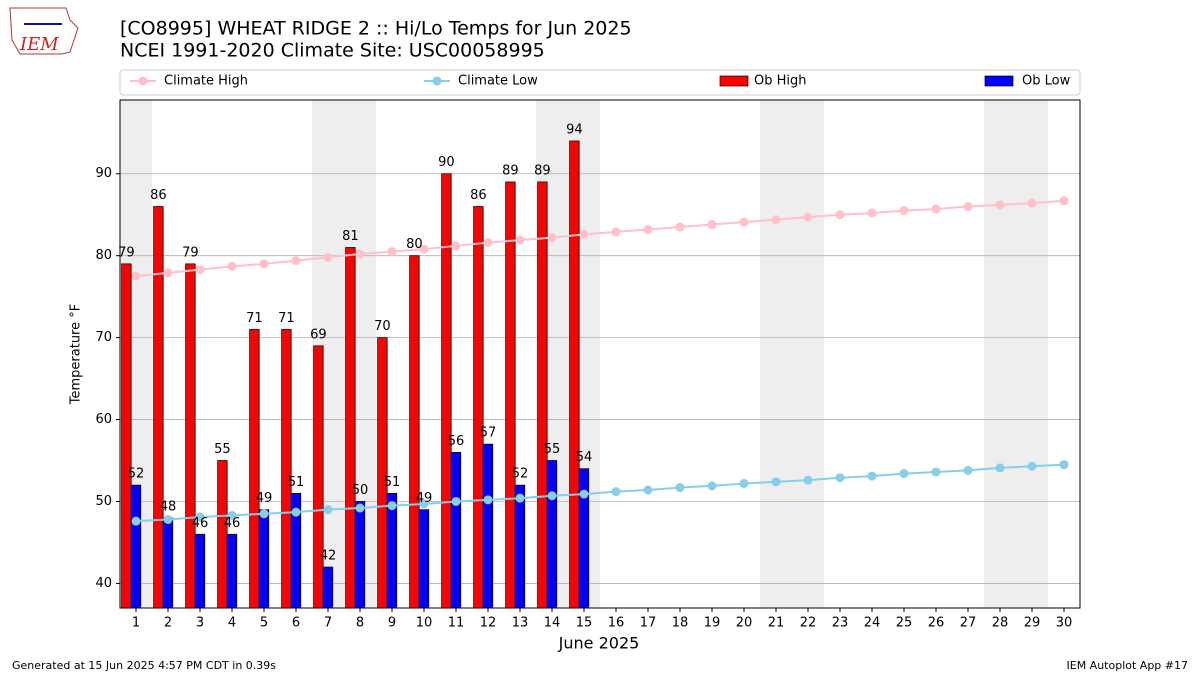  What do you see at coordinates (350, 236) in the screenshot?
I see `bar-value-label: 81` at bounding box center [350, 236].